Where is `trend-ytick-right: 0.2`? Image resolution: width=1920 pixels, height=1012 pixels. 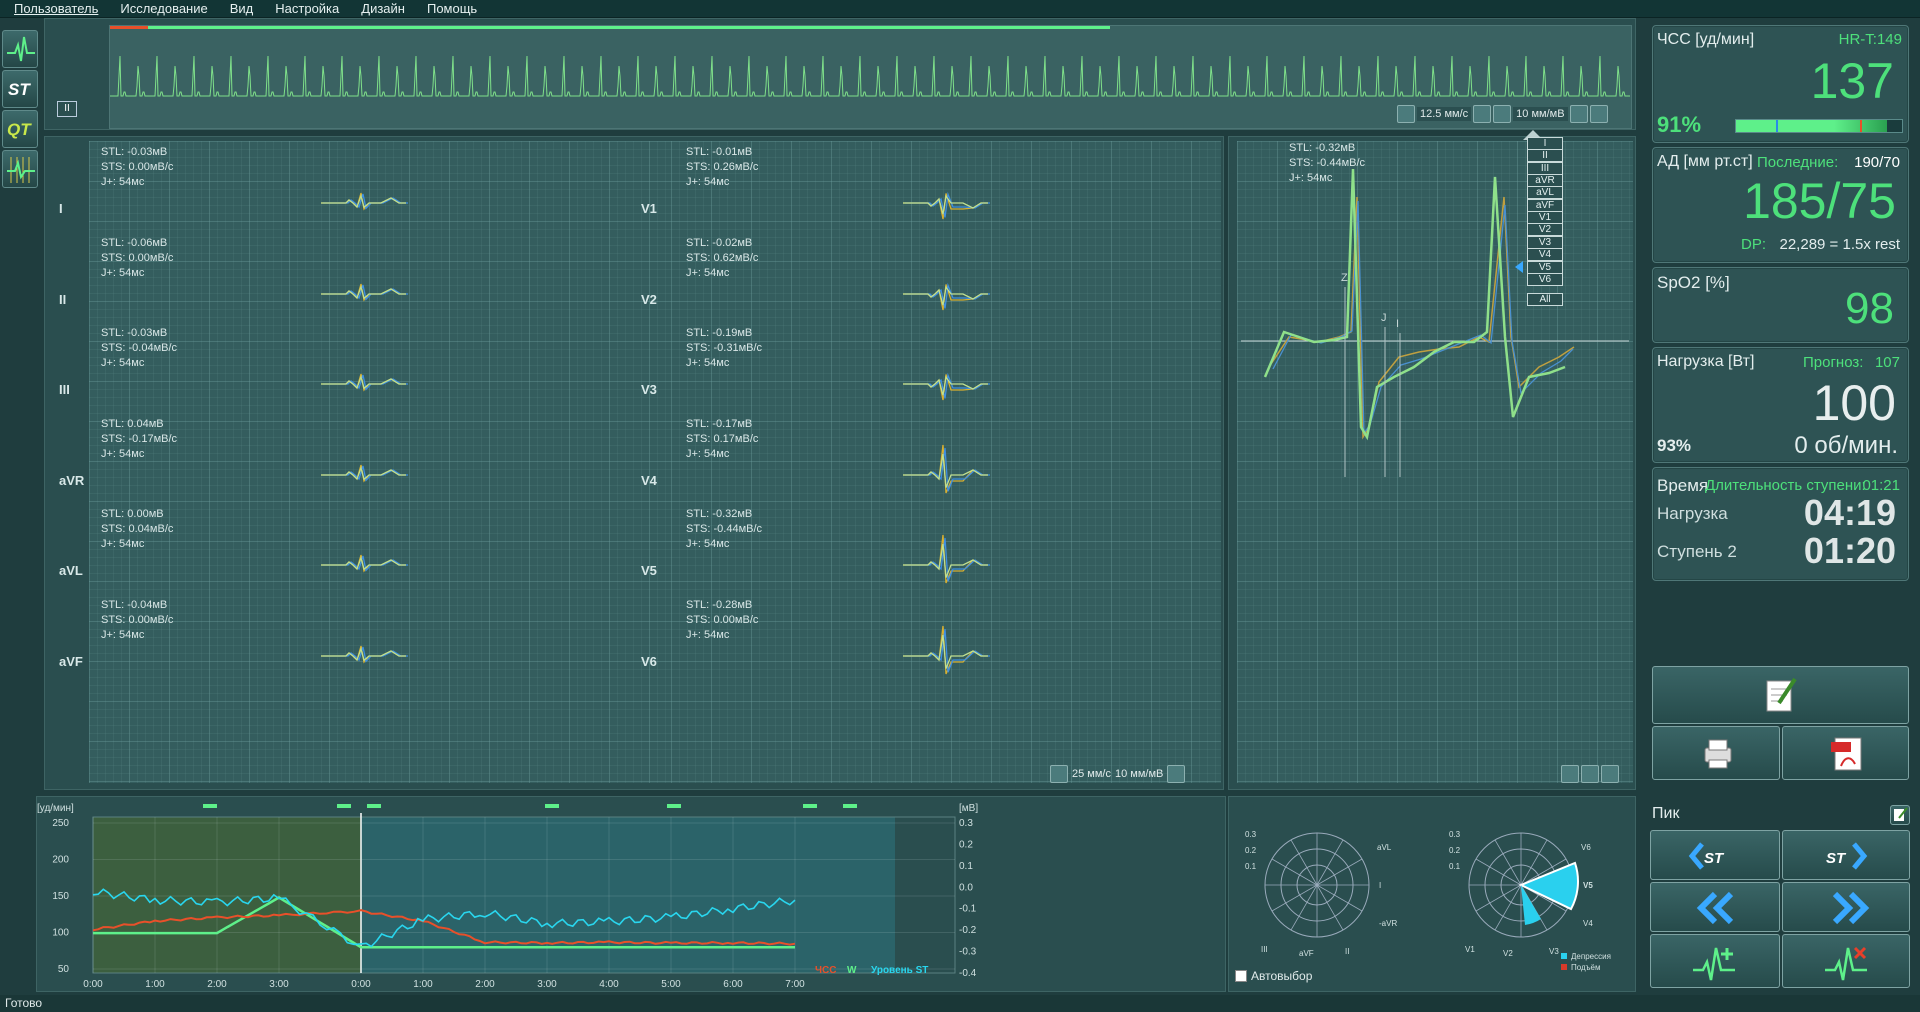
trend-ytick-right: 0.2 is located at coordinates (966, 844).